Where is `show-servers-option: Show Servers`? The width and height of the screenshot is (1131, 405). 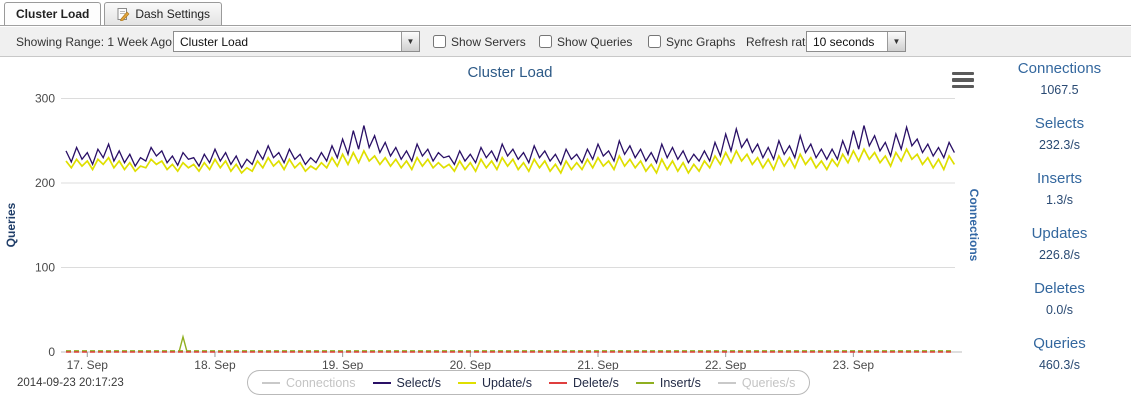 show-servers-option: Show Servers is located at coordinates (479, 41).